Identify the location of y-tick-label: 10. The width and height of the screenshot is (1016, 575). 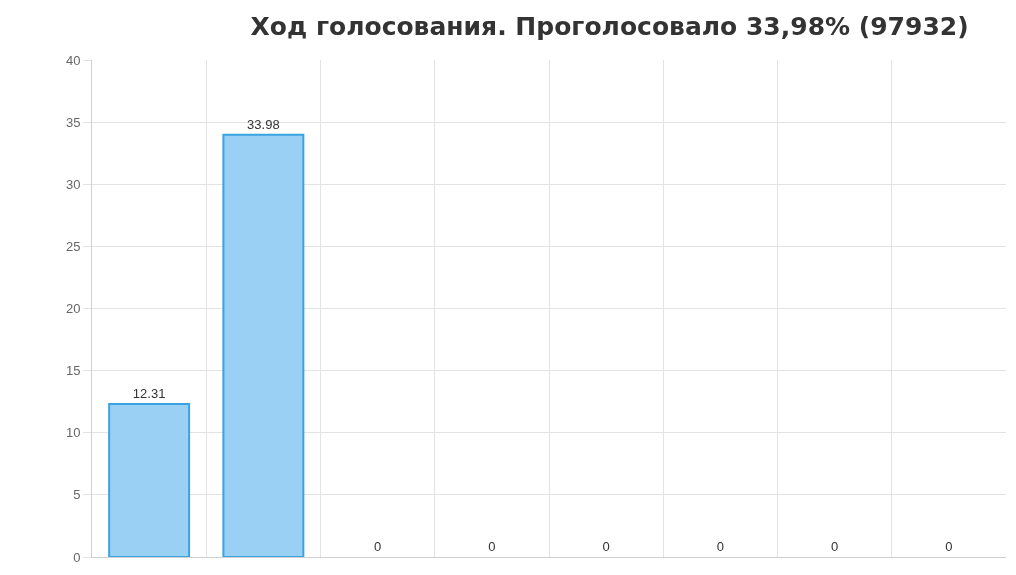
(73, 433).